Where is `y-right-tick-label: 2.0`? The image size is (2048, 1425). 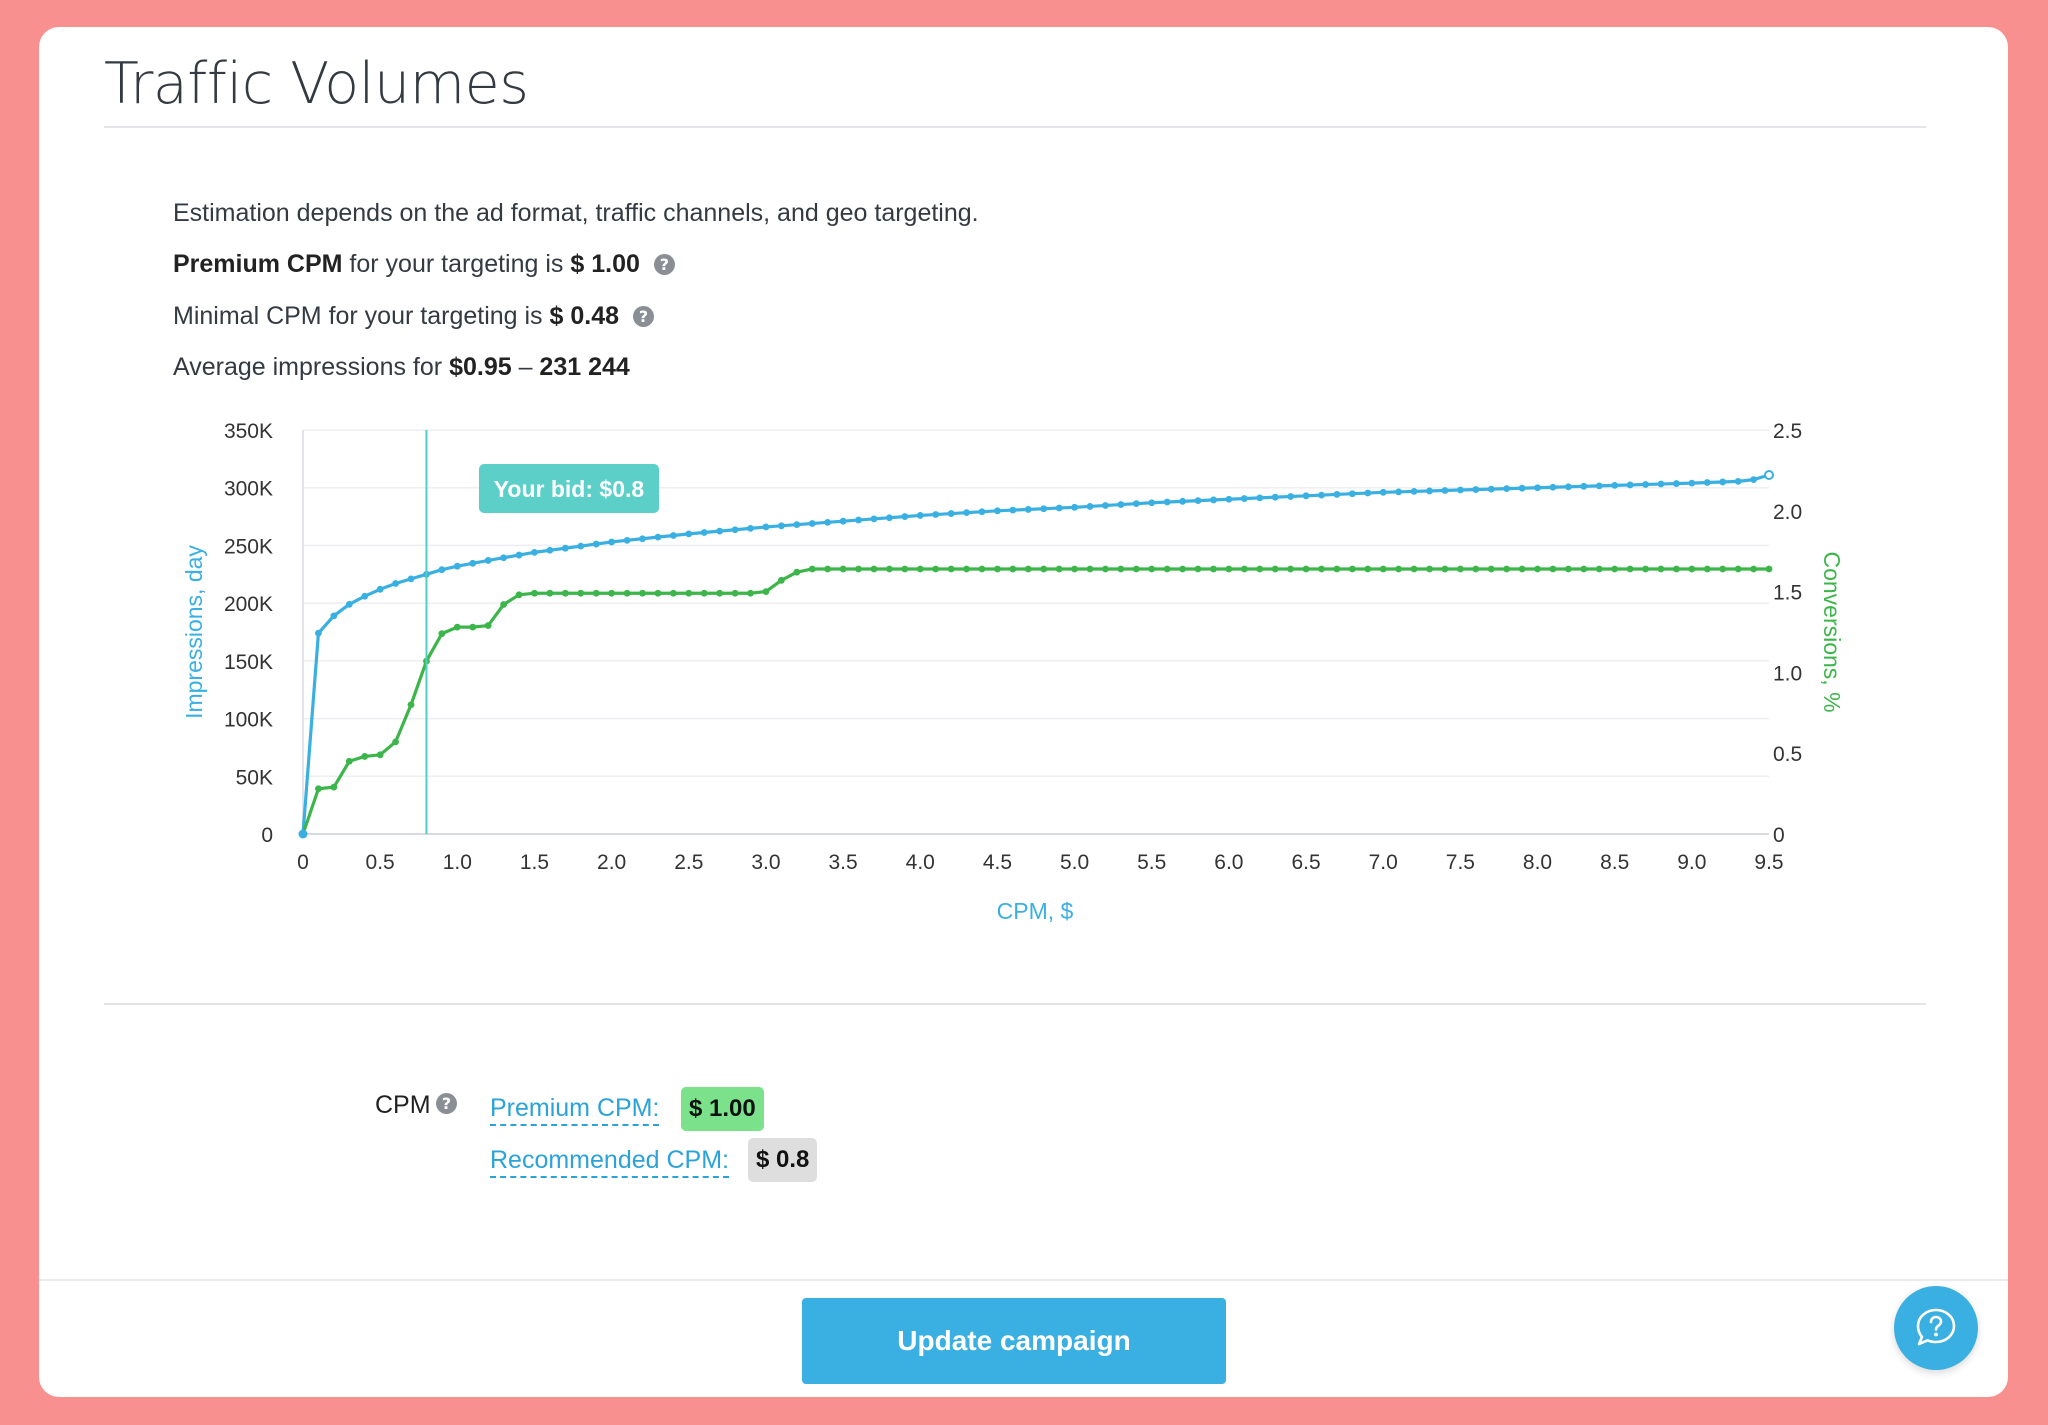 y-right-tick-label: 2.0 is located at coordinates (1787, 512).